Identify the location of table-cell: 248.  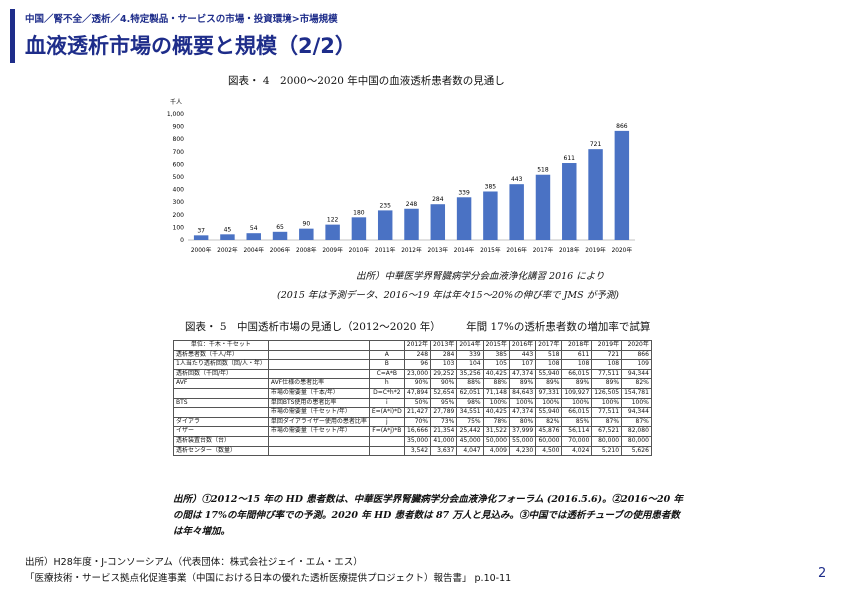
(417, 355).